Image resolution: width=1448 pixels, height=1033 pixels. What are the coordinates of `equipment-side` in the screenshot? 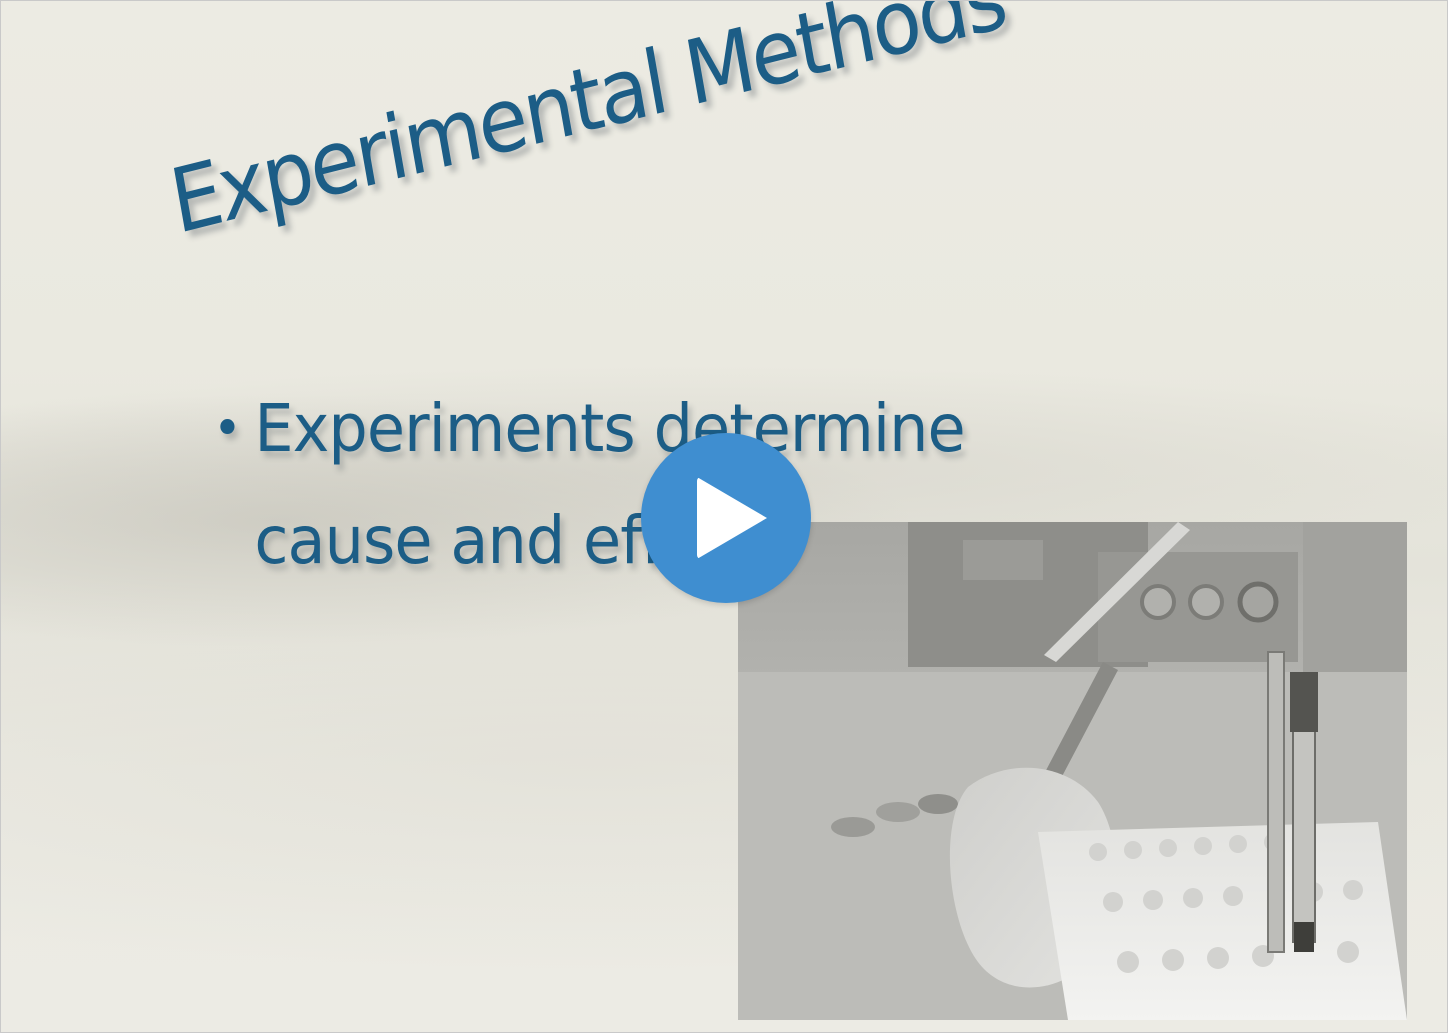 It's located at (1355, 597).